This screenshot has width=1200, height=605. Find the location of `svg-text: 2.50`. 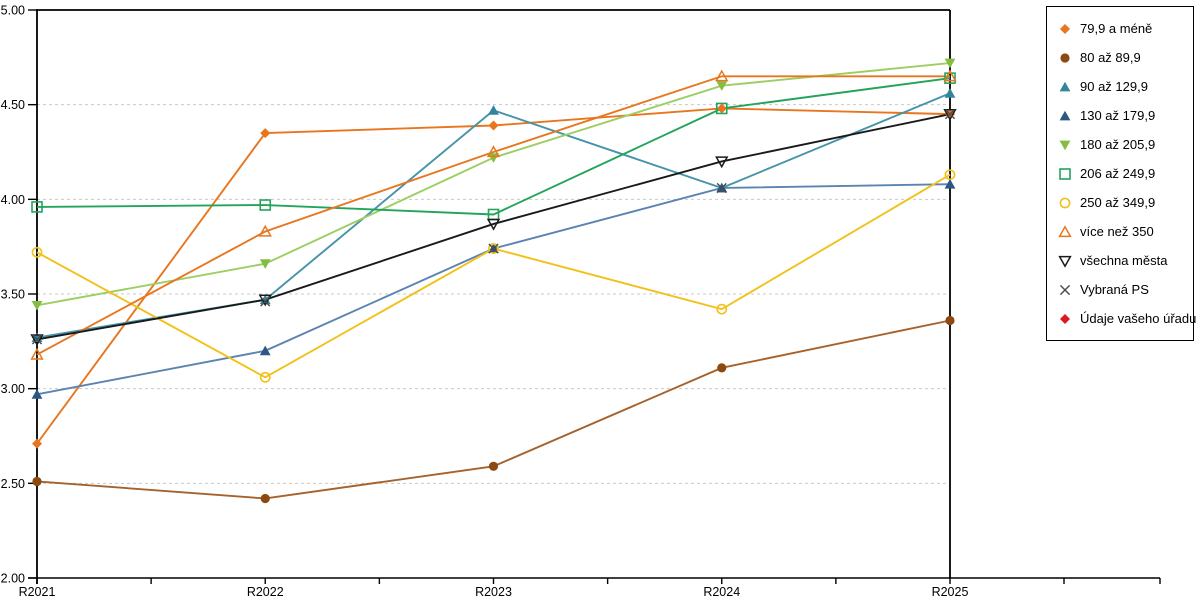

svg-text: 2.50 is located at coordinates (13, 484).